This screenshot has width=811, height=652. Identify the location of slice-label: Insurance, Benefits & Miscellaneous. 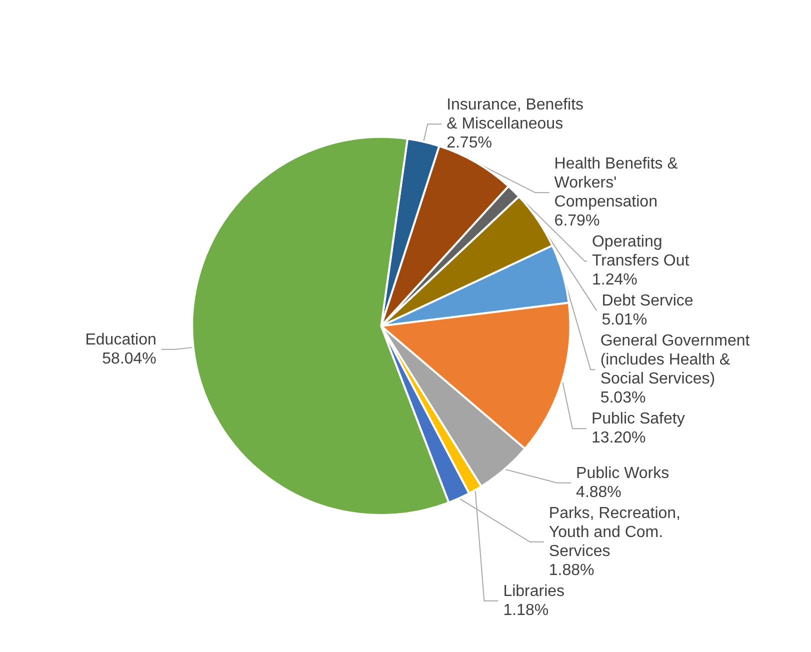
(517, 114).